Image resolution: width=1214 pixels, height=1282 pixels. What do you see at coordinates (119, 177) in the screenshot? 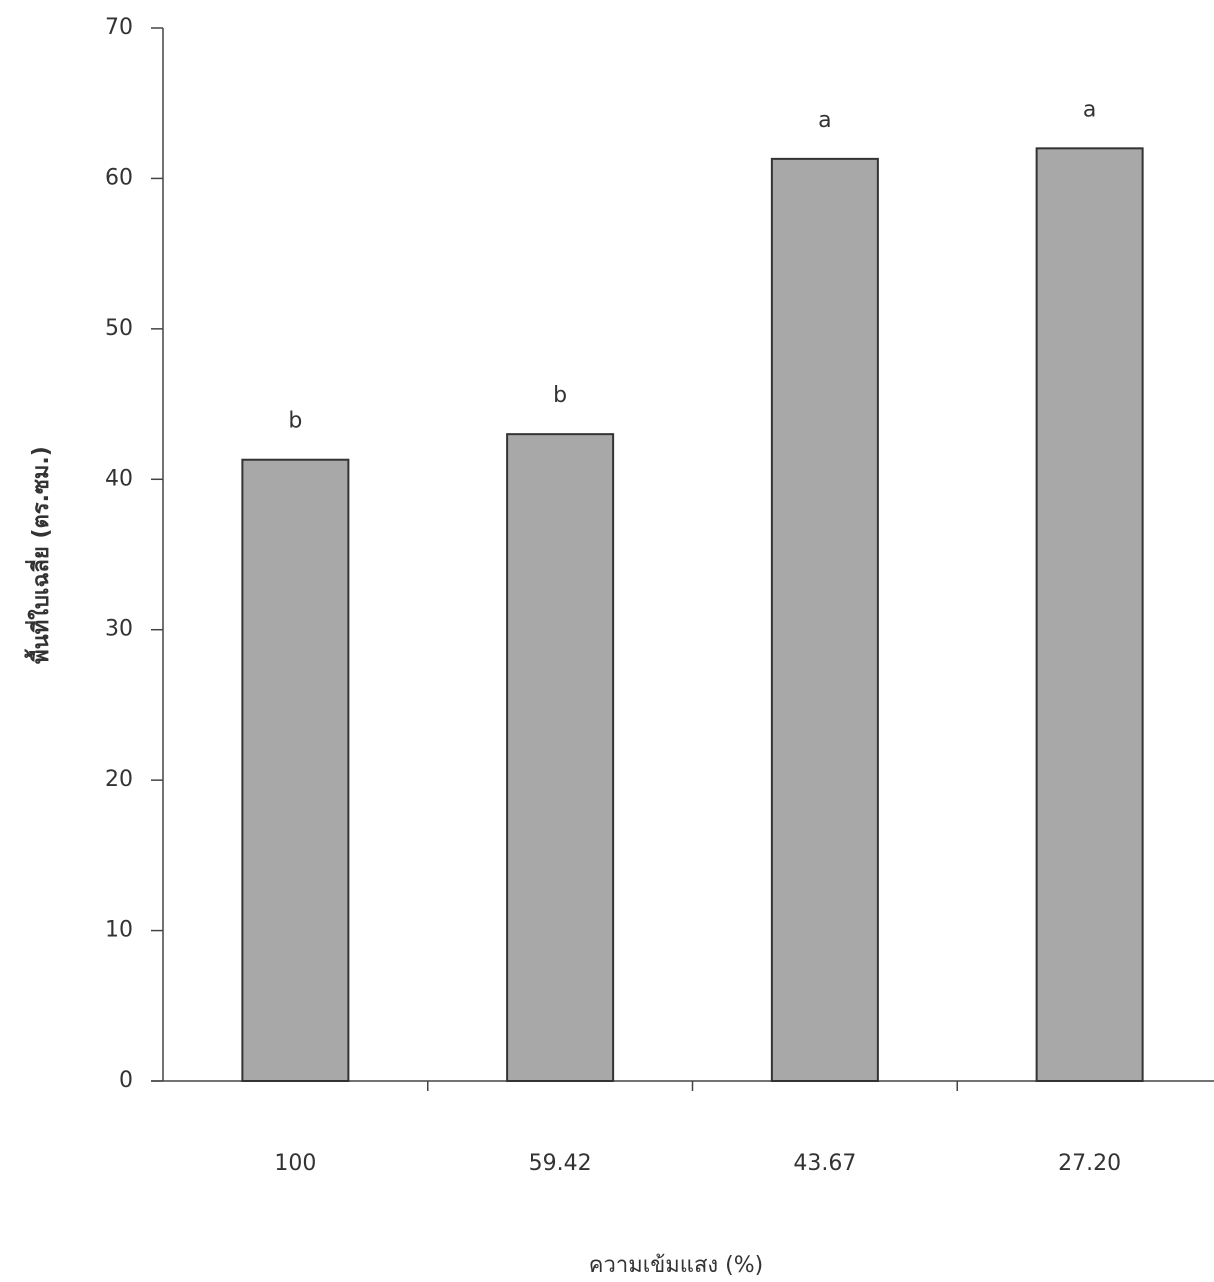
I see `y-tick-label: 60` at bounding box center [119, 177].